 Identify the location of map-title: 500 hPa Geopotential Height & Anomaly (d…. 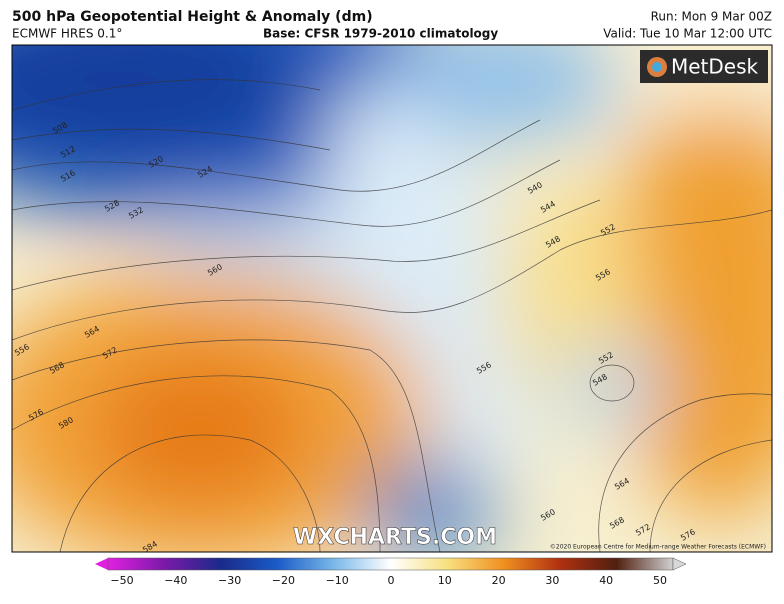
(192, 17).